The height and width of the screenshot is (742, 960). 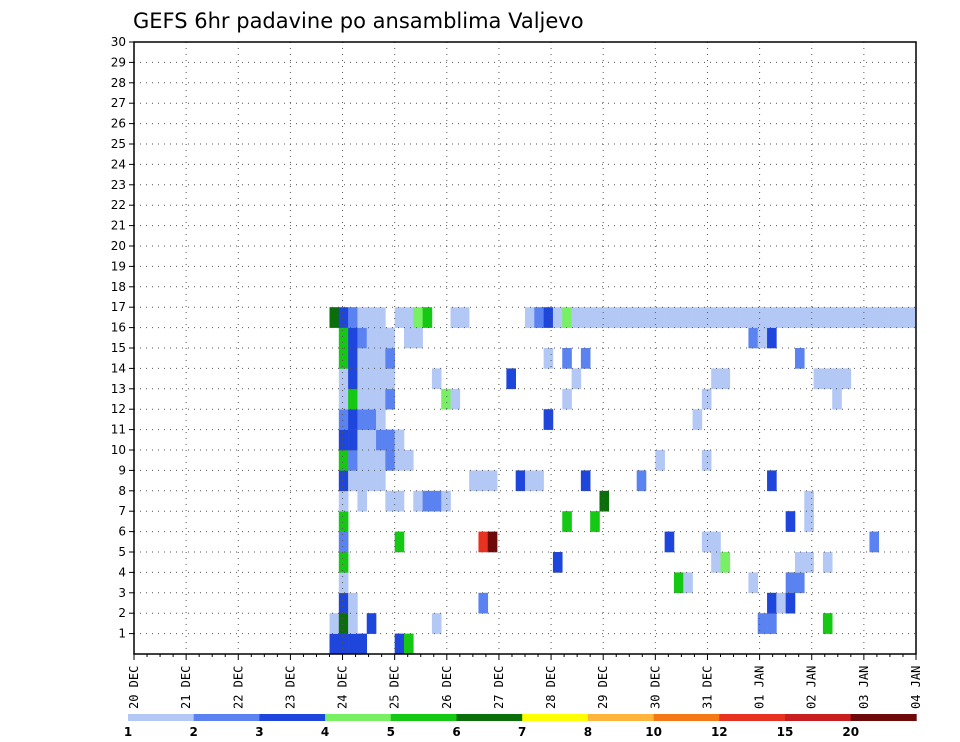 What do you see at coordinates (812, 687) in the screenshot?
I see `x-tick-label: 02 JAN` at bounding box center [812, 687].